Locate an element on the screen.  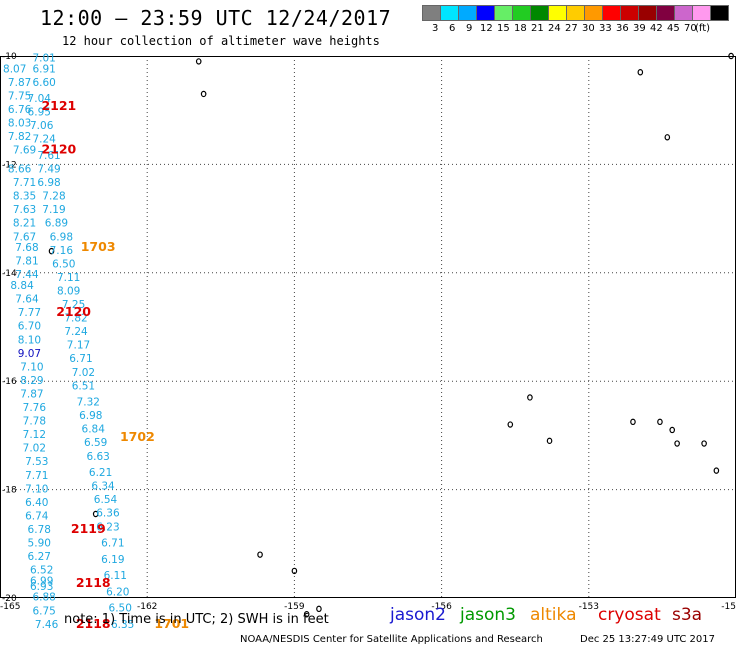
swh-value: 8.09 is located at coordinates (68, 291).